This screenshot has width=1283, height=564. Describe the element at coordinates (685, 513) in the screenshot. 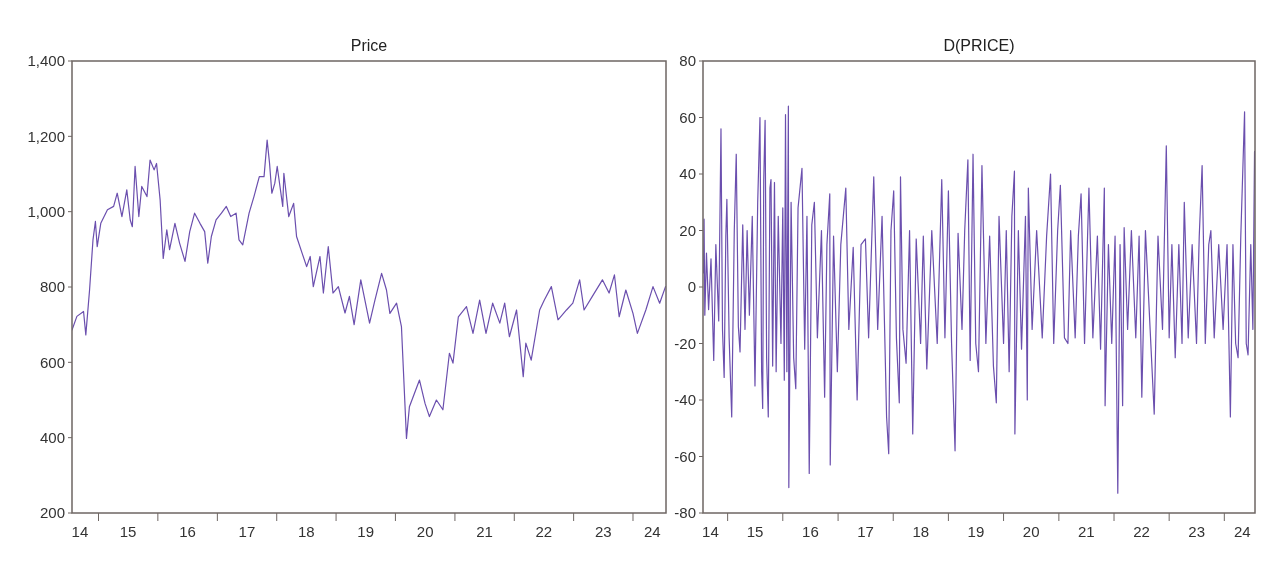

I see `y-tick-label: -80` at that location.